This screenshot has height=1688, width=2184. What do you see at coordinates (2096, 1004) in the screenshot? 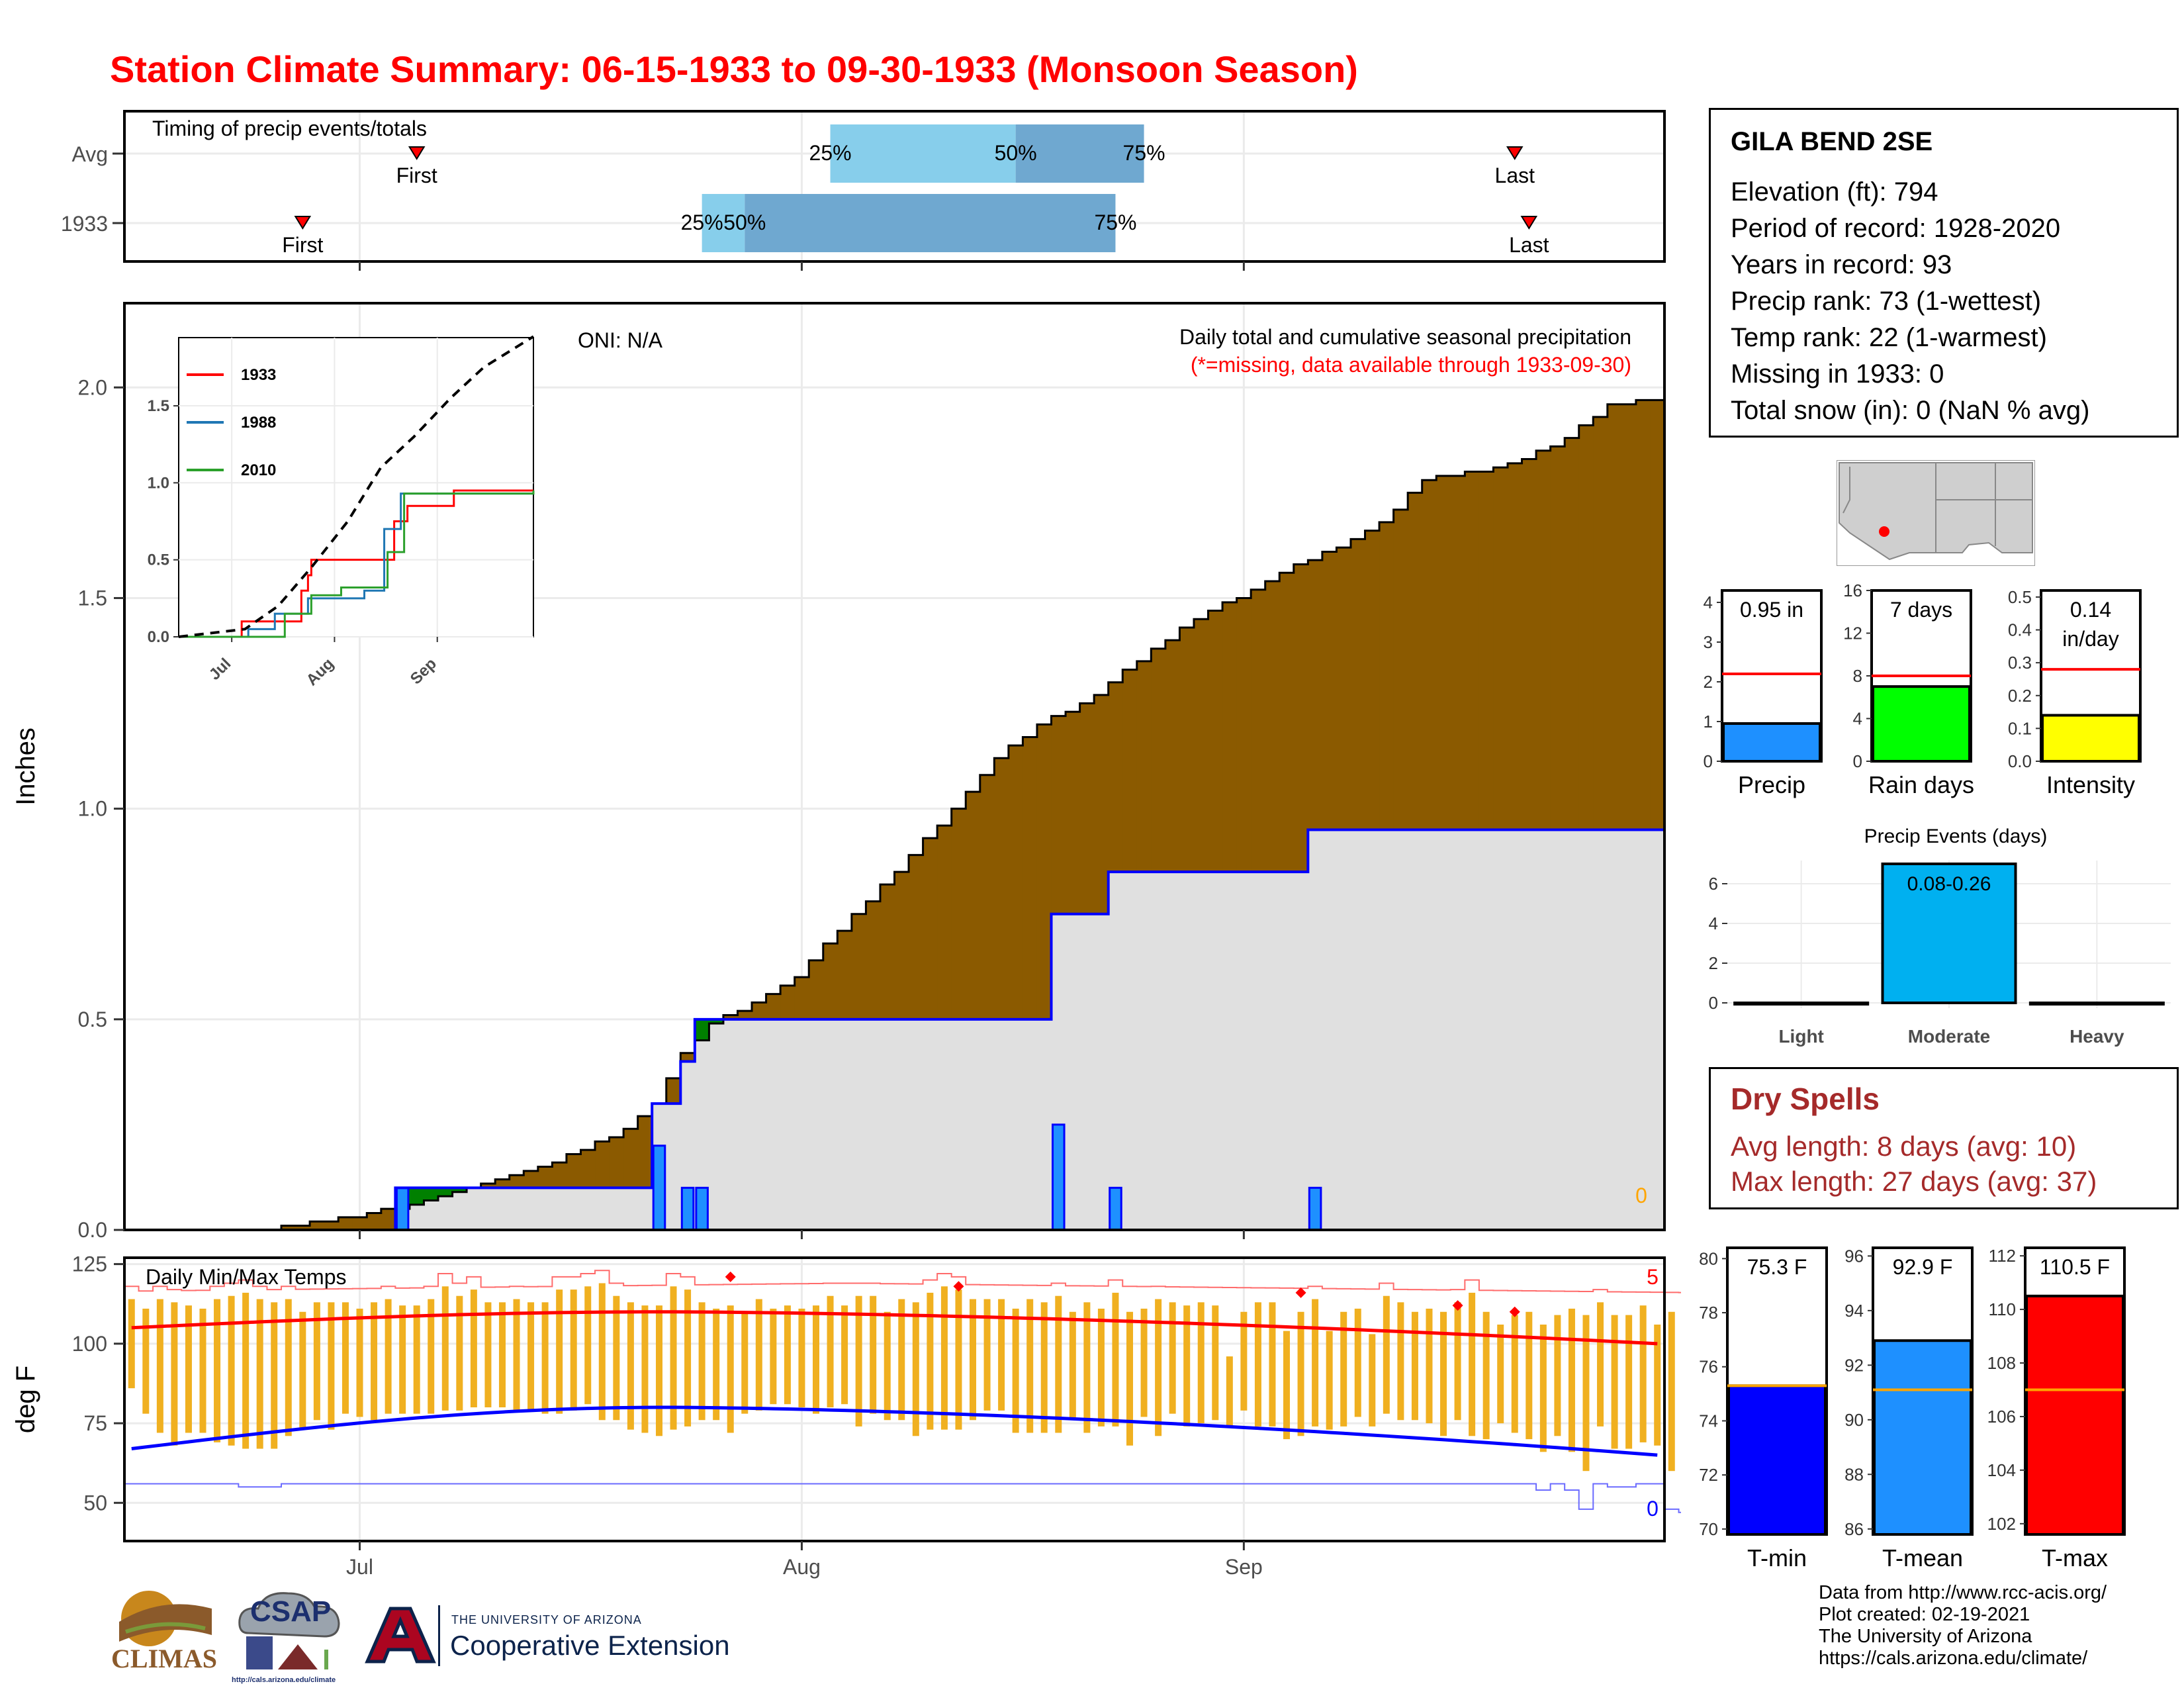
I see `events-bar-heavy` at bounding box center [2096, 1004].